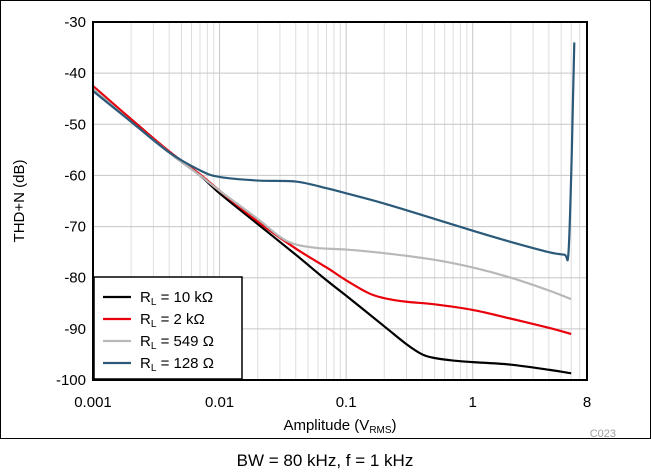  Describe the element at coordinates (19, 201) in the screenshot. I see `y-axis-label: THD+N (dB)` at that location.